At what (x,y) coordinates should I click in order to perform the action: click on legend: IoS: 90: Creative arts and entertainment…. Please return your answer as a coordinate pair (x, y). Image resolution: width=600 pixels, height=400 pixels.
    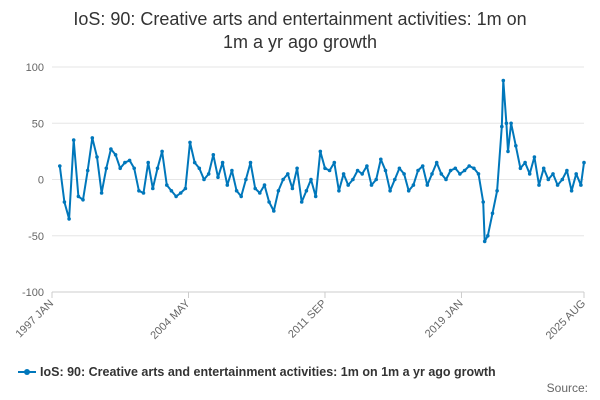
    Looking at the image, I should click on (257, 372).